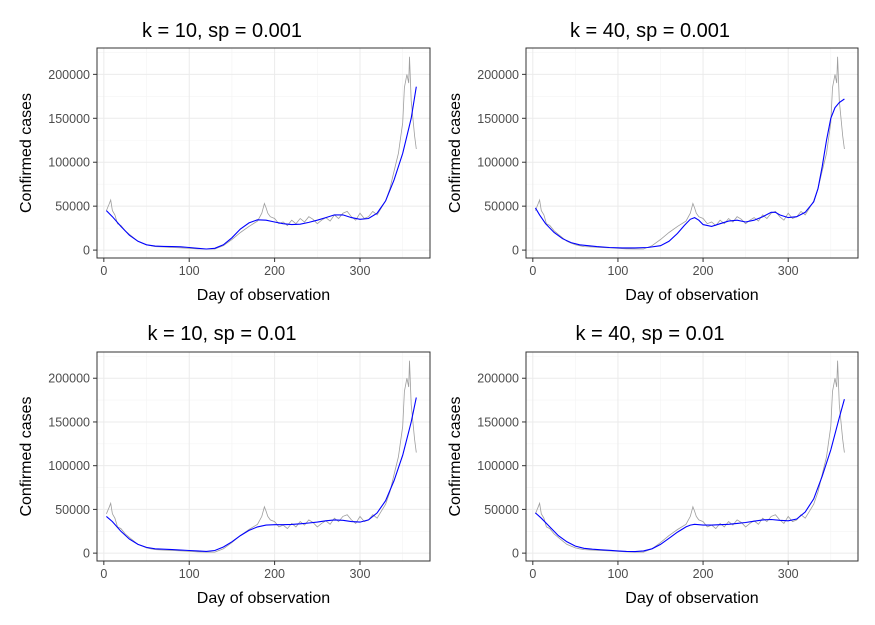 The height and width of the screenshot is (625, 875). Describe the element at coordinates (650, 334) in the screenshot. I see `chart-title: k = 40, sp = 0.01` at that location.